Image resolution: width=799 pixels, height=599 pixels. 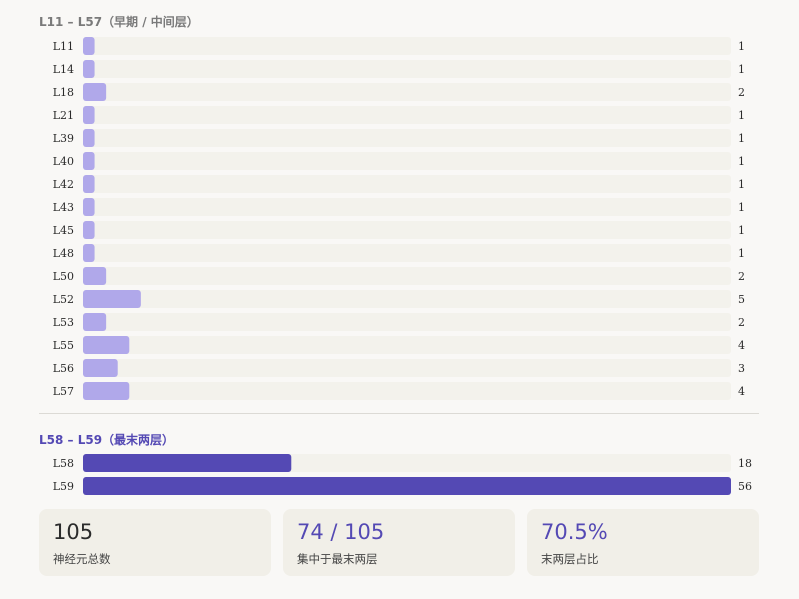 I want to click on early-category-label: L57, so click(x=63, y=391).